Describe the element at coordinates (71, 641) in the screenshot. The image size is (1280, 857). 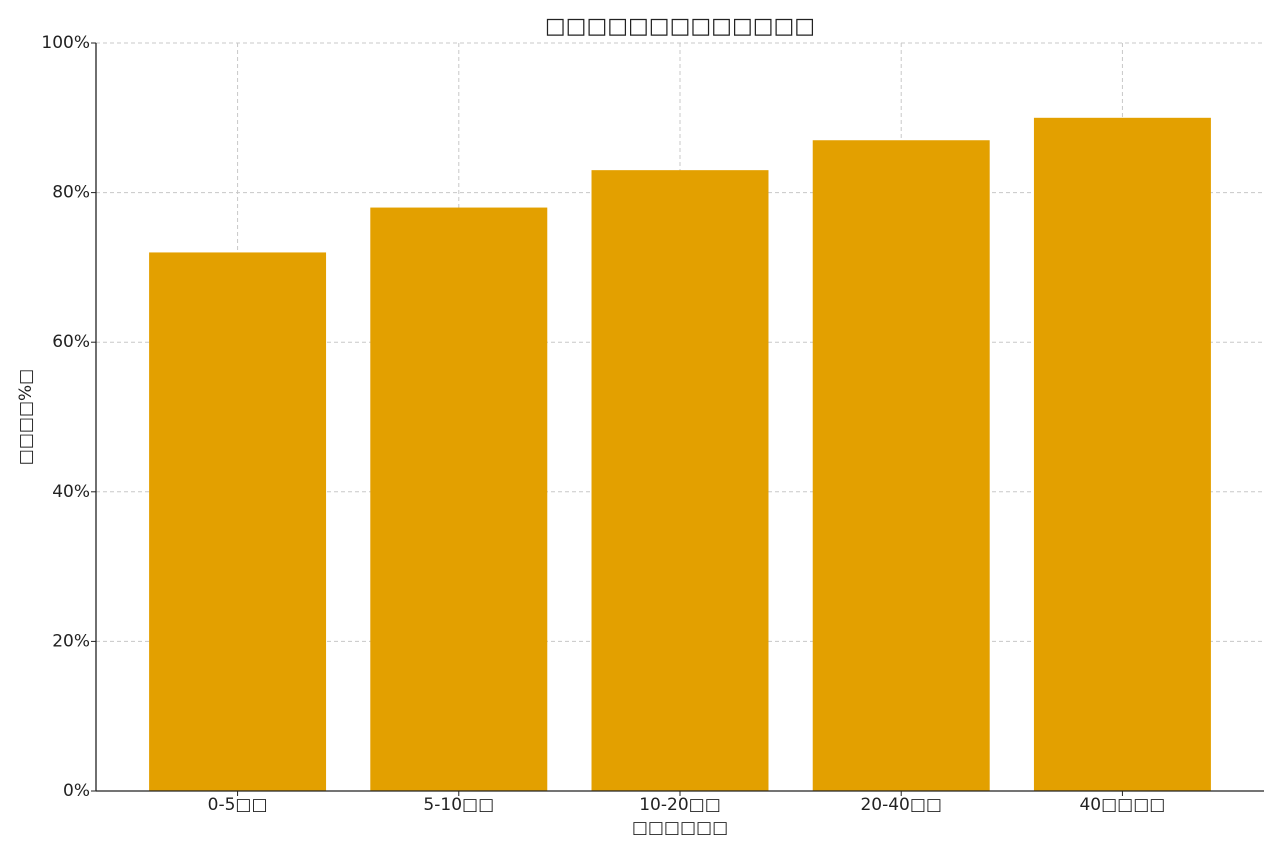
I see `y-tick-label: 20%` at that location.